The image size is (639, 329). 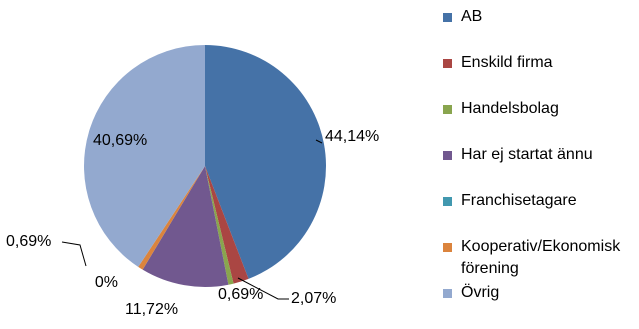 I want to click on legend-item: Enskild firma, so click(x=539, y=63).